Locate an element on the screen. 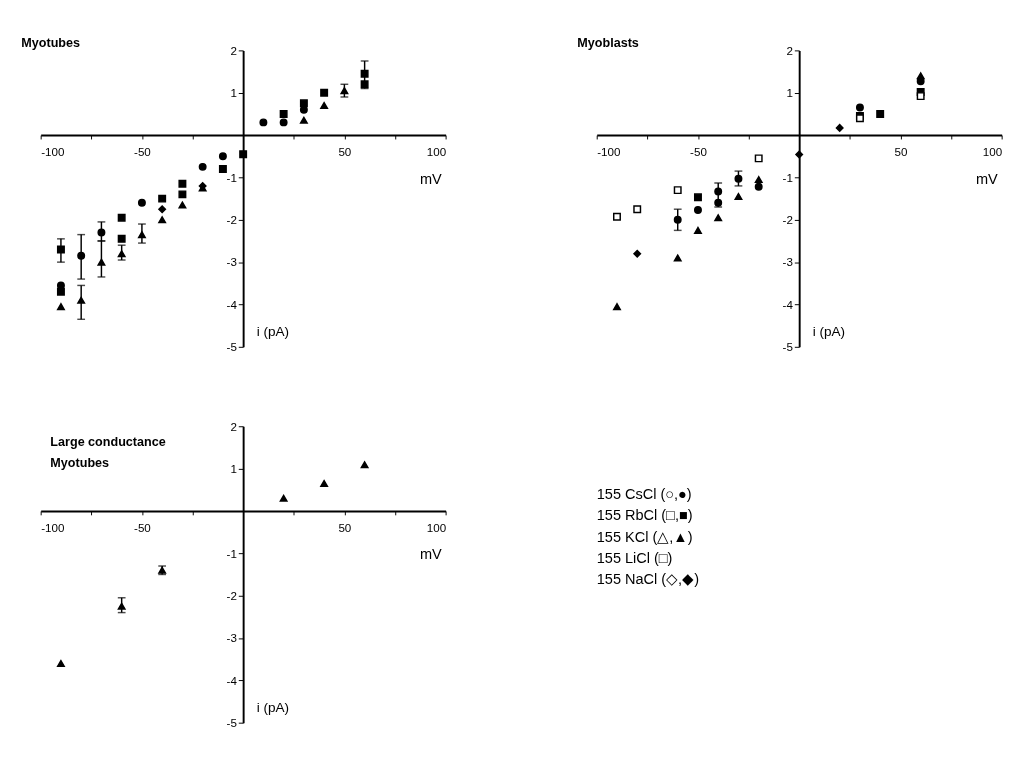  text: 155 NaCl (◇,◆) is located at coordinates (647, 579).